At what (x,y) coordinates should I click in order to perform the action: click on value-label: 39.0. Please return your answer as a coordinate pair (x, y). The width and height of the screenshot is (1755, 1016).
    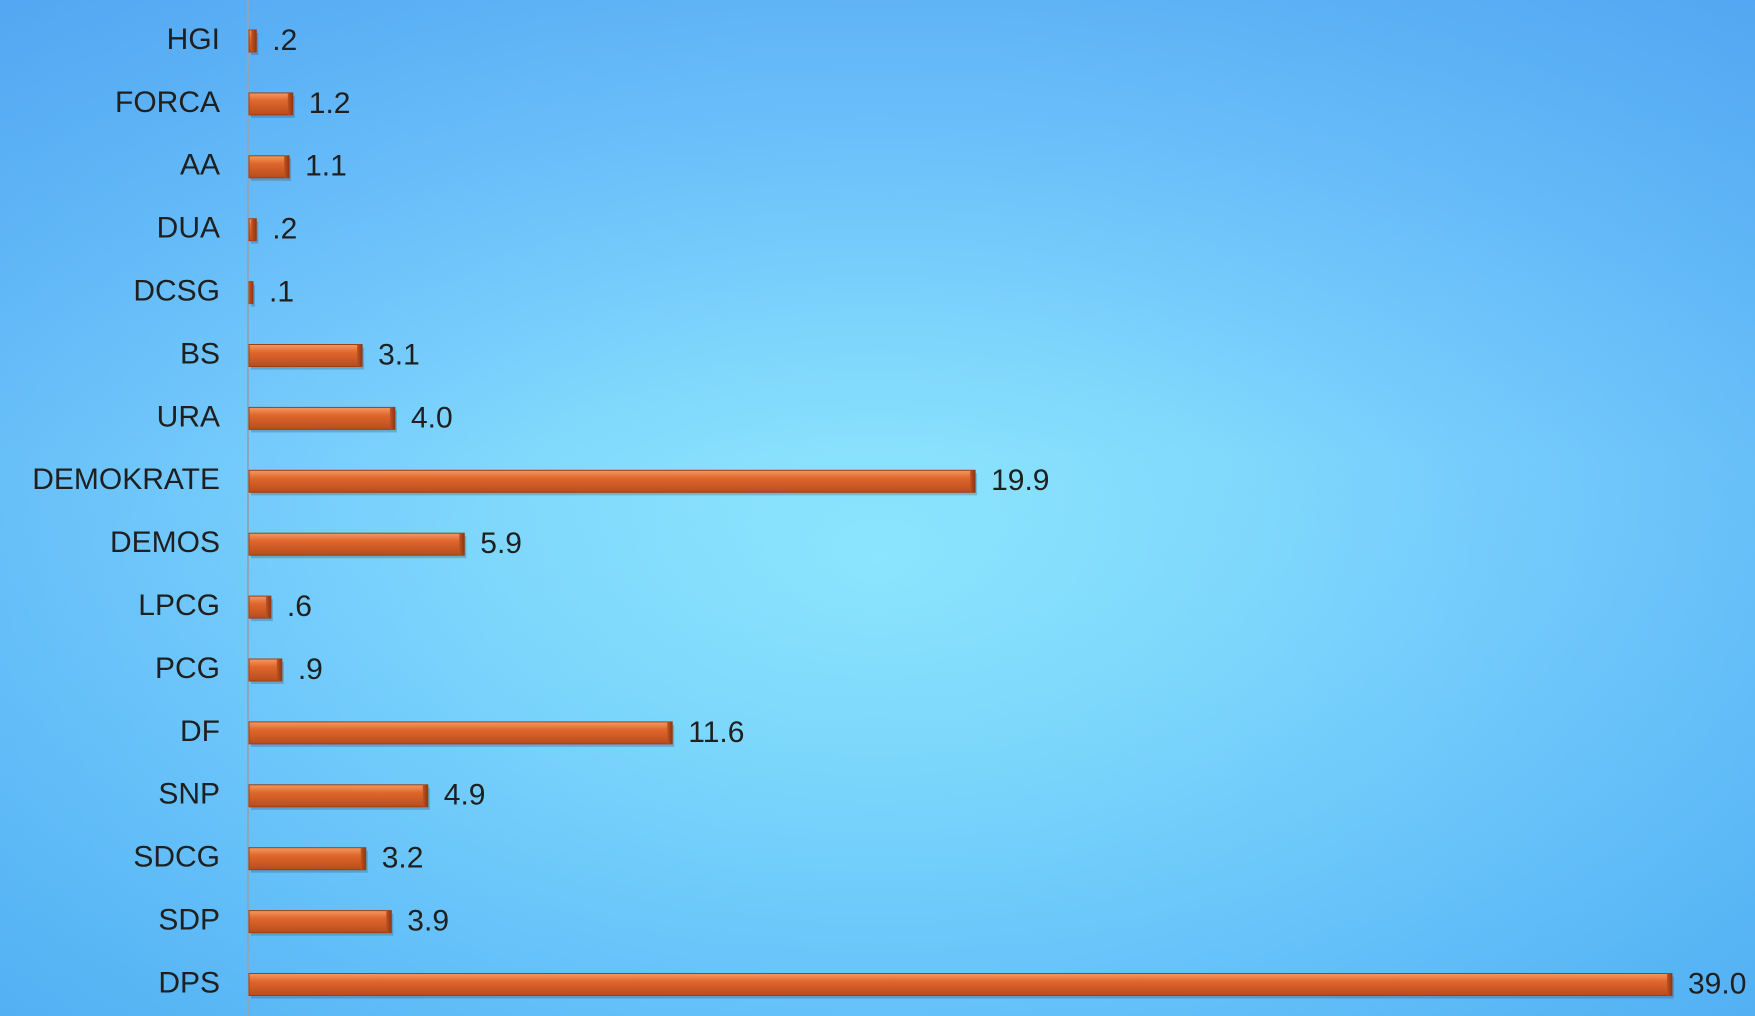
    Looking at the image, I should click on (1717, 983).